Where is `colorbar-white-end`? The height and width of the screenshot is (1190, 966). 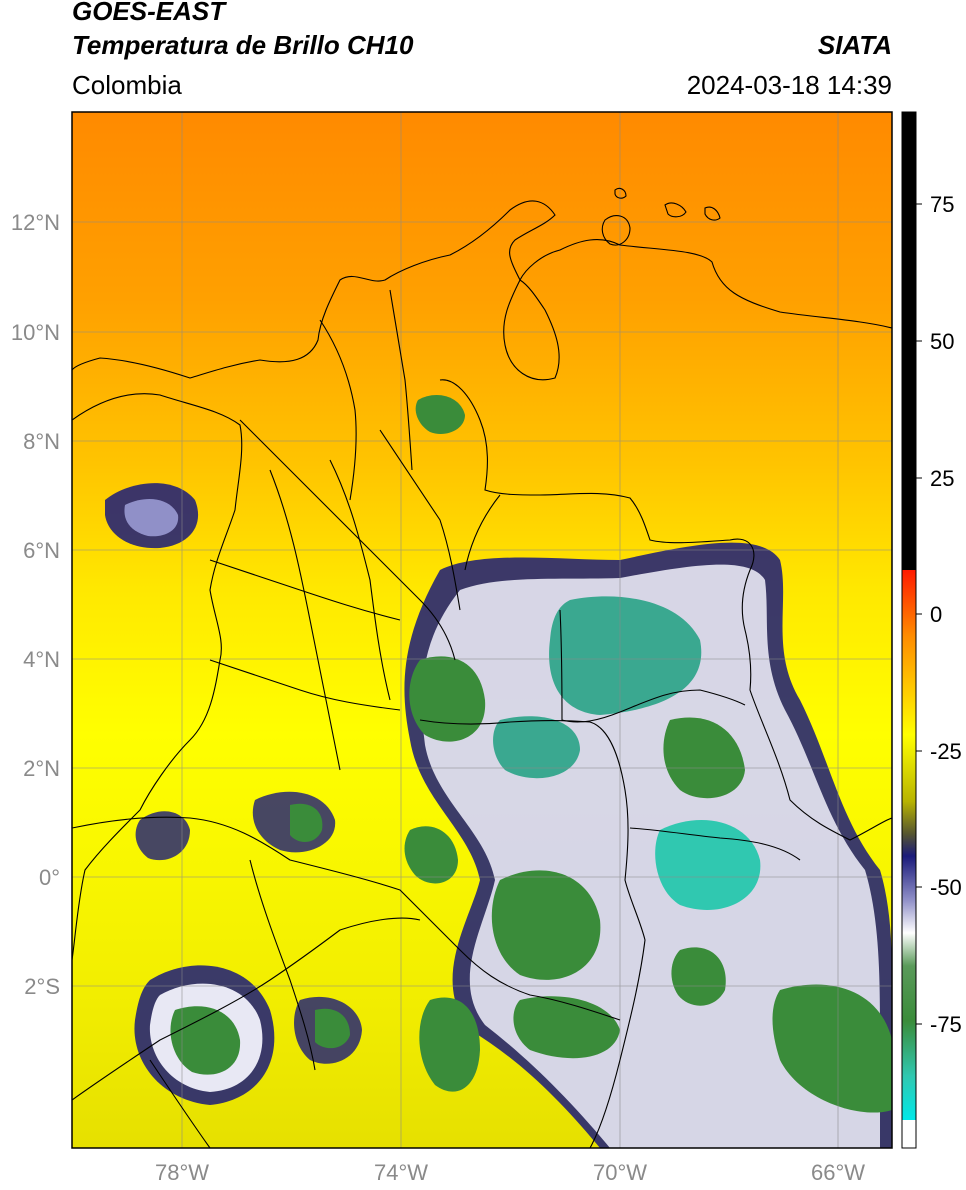
colorbar-white-end is located at coordinates (909, 1134).